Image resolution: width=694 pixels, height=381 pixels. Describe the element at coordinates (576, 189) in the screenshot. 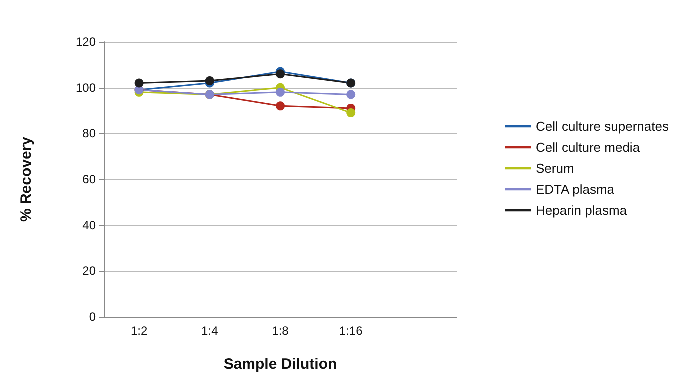

I see `legend-label: EDTA plasma` at that location.